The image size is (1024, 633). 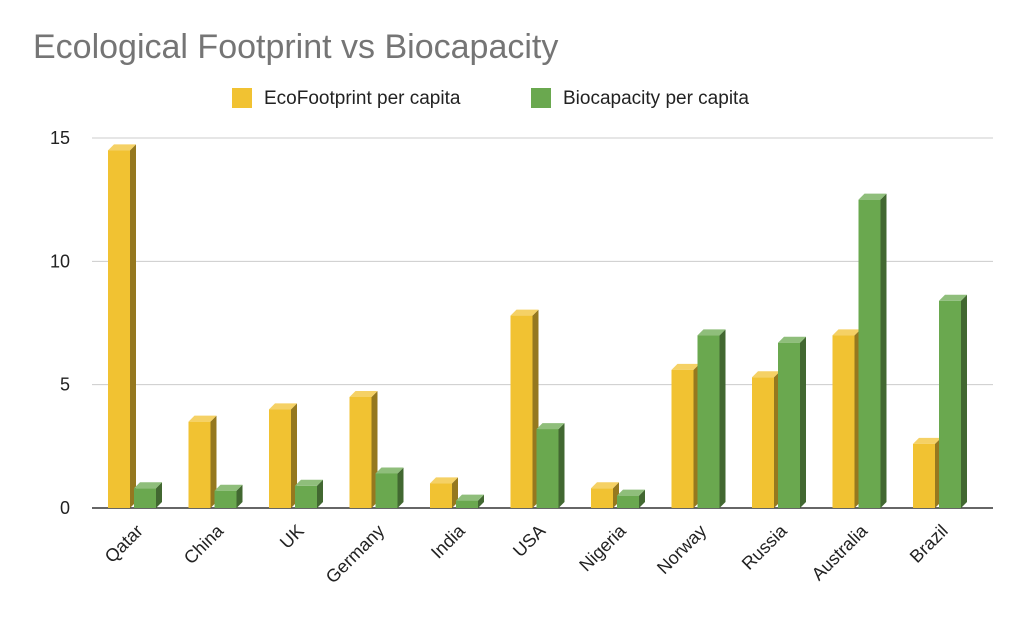 What do you see at coordinates (60, 261) in the screenshot?
I see `y-tick-label: 10` at bounding box center [60, 261].